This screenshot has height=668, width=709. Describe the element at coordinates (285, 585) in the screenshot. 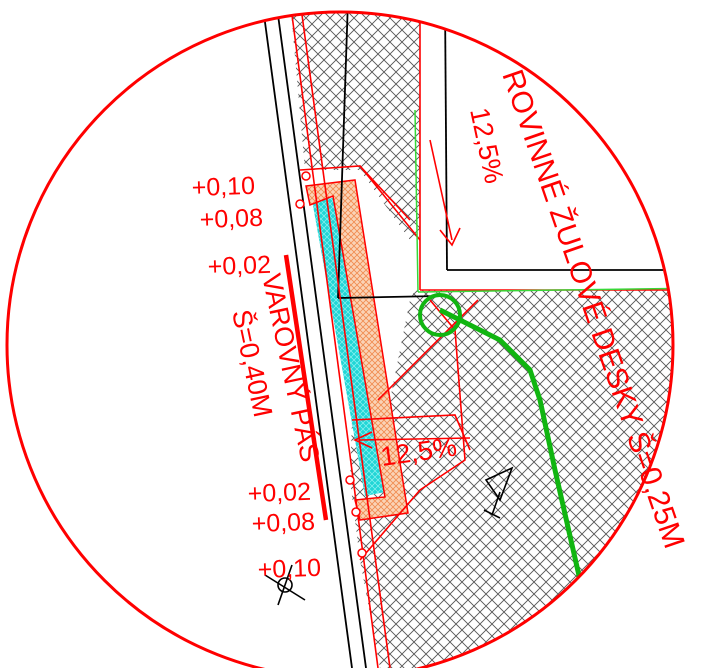

I see `survey-point-icon` at that location.